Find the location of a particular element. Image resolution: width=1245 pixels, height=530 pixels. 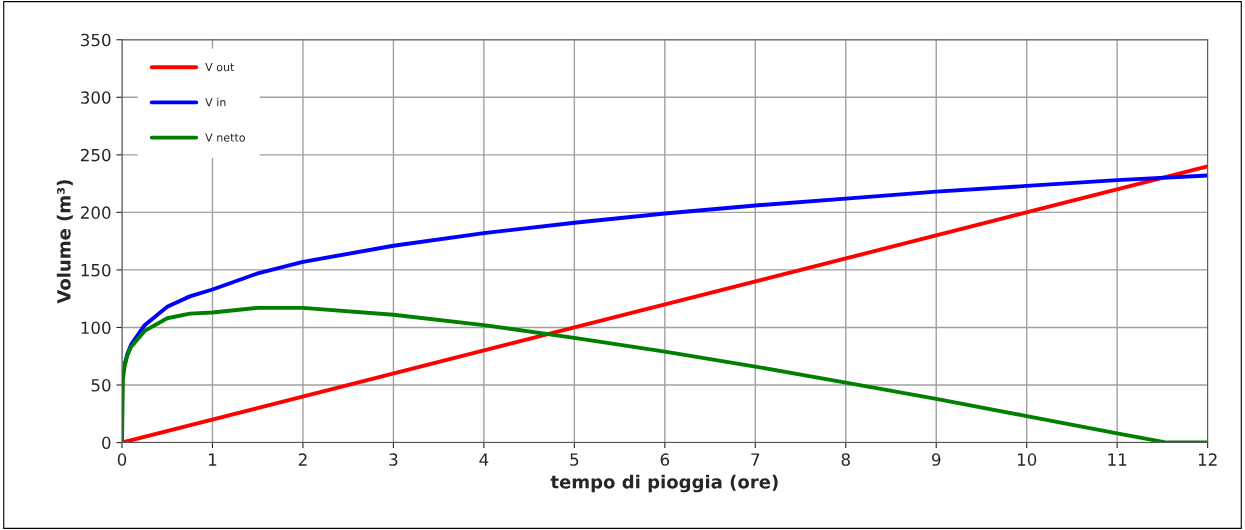

x-axis-title: tempo di pioggia (ore) is located at coordinates (664, 483).